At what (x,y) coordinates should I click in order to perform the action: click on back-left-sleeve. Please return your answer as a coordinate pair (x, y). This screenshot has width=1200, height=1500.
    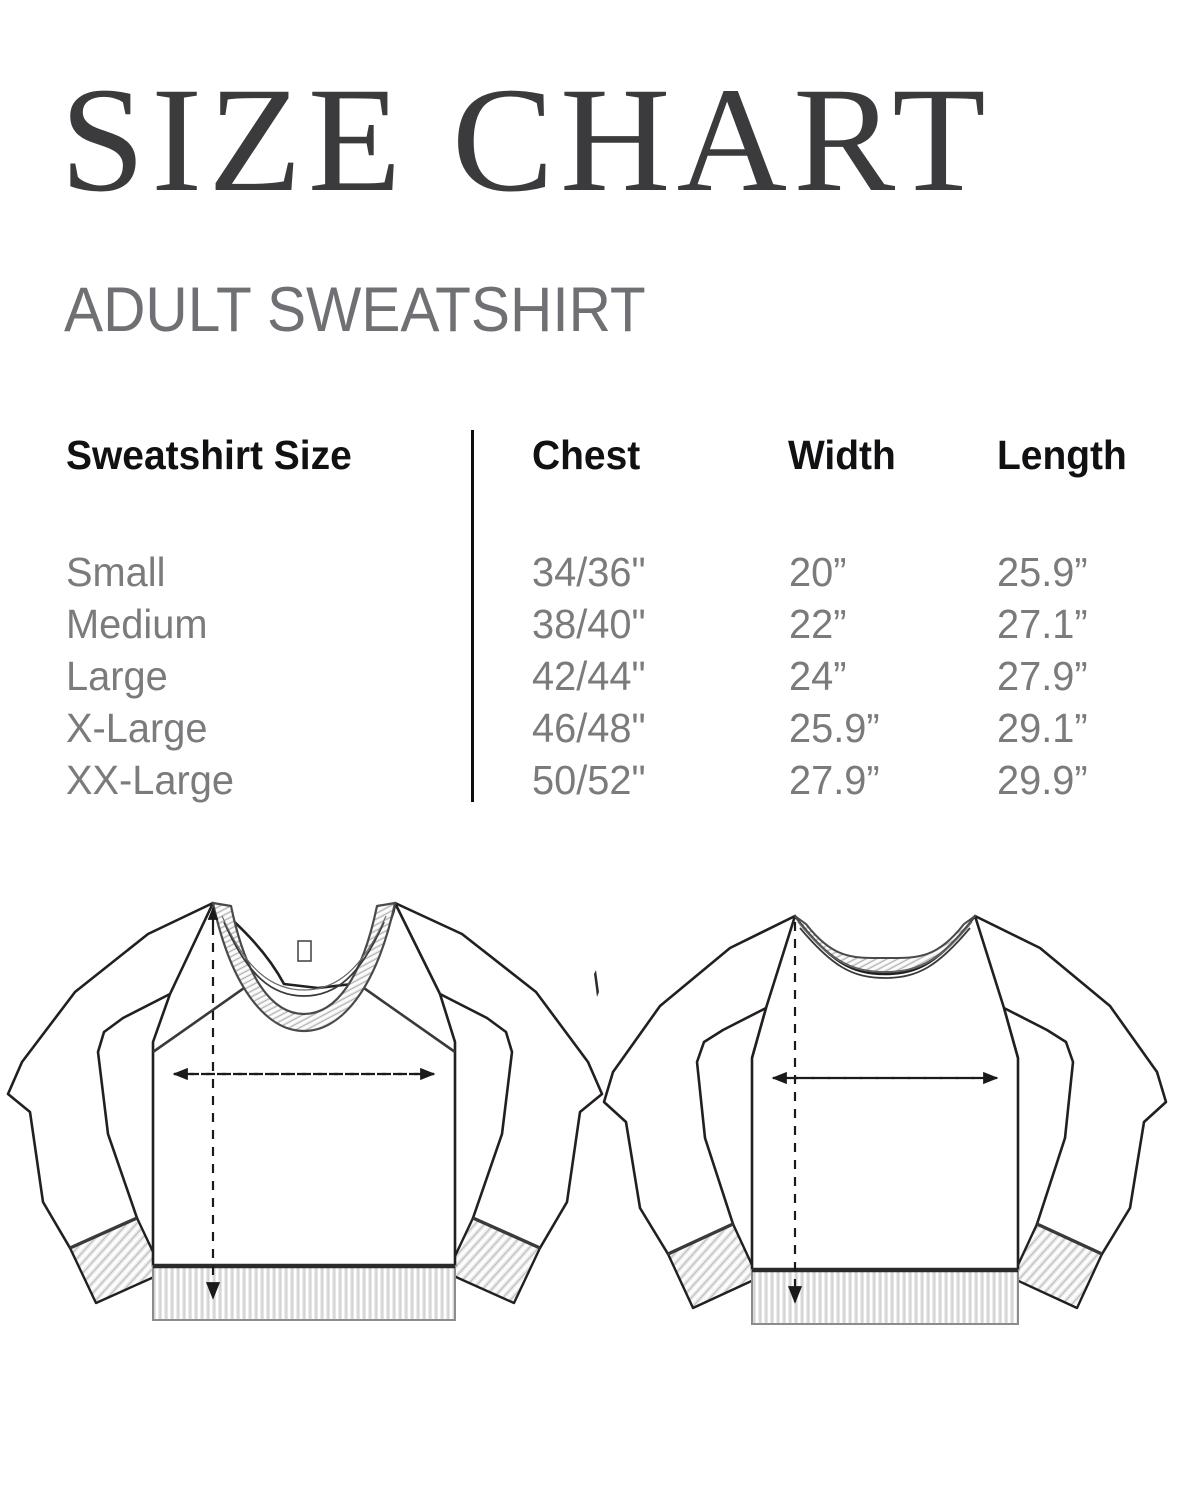
    Looking at the image, I should click on (699, 1085).